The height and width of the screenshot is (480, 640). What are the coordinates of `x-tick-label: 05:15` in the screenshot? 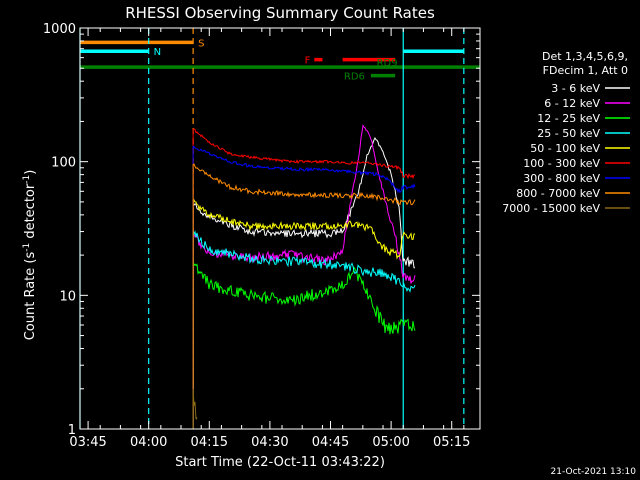 It's located at (451, 442).